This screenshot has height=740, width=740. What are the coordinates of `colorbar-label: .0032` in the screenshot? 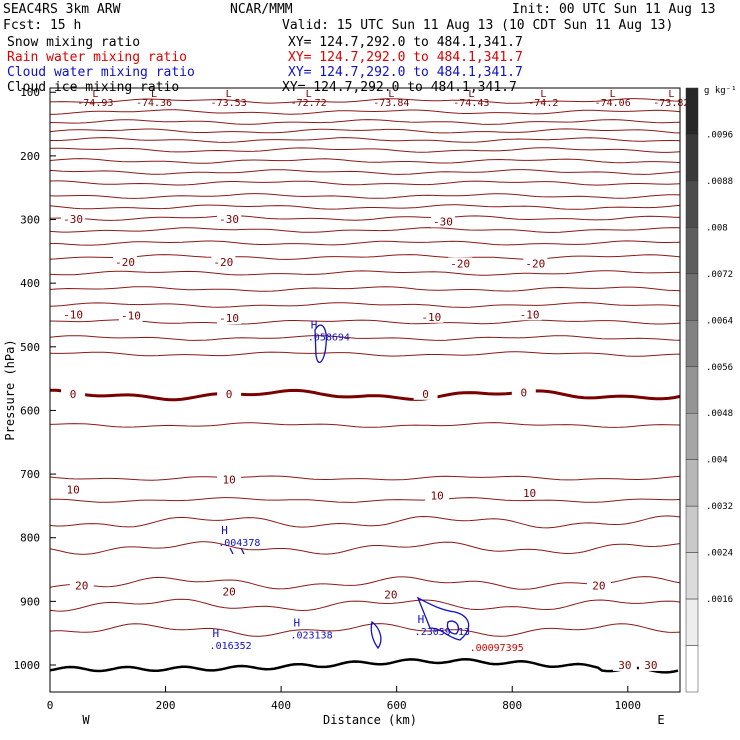 It's located at (719, 507).